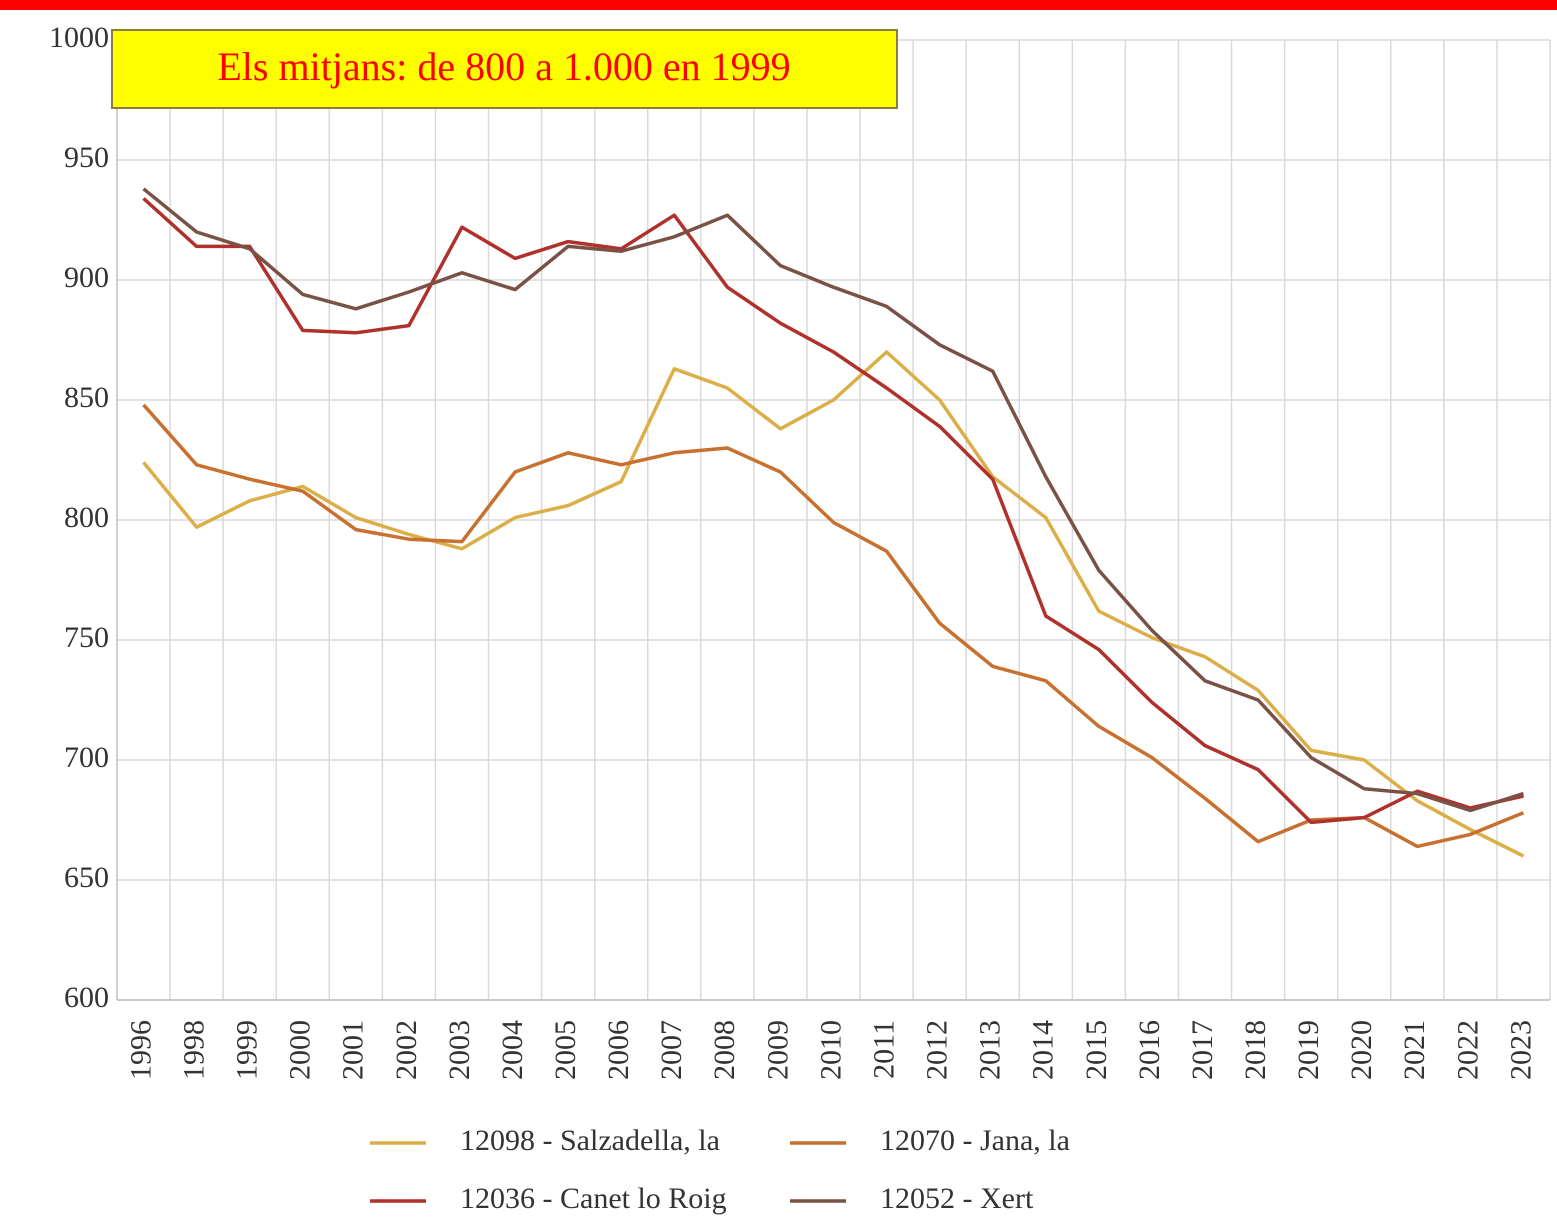 The width and height of the screenshot is (1557, 1225). What do you see at coordinates (86, 277) in the screenshot?
I see `y-tick-label: 900` at bounding box center [86, 277].